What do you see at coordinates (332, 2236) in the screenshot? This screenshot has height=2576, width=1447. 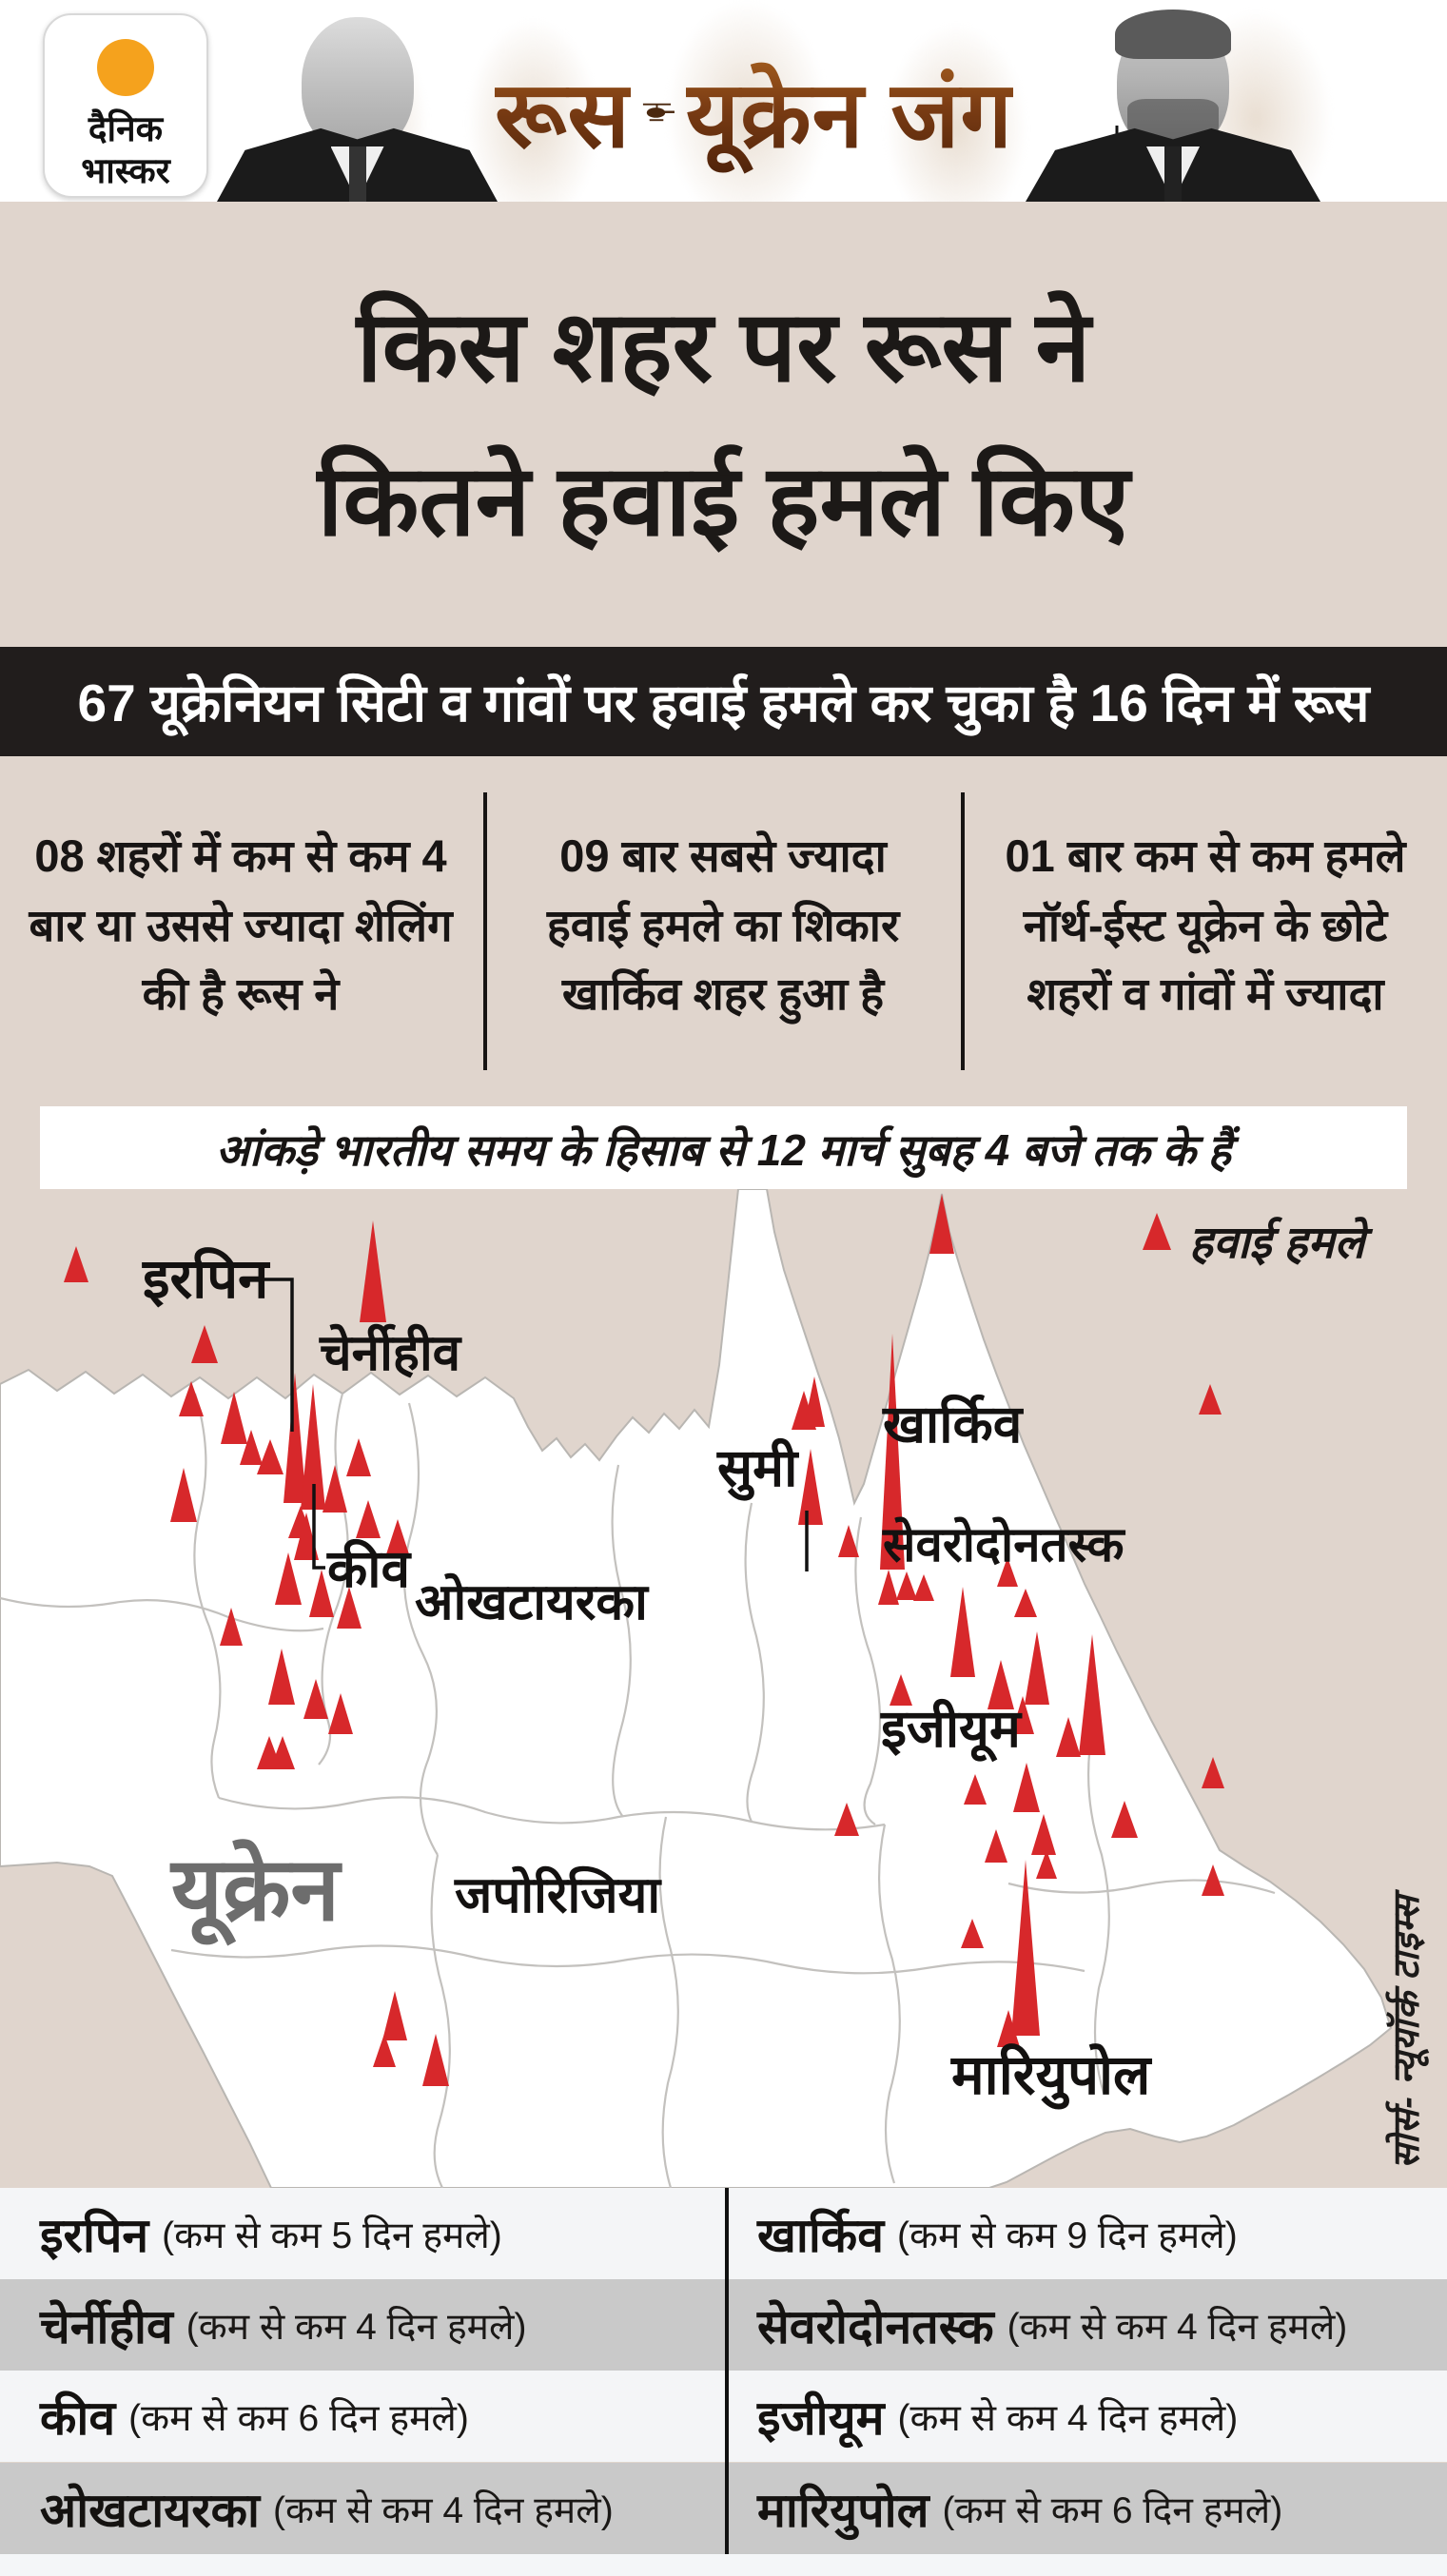 I see `city-detail: (कम से कम 5 दिन हमले)` at bounding box center [332, 2236].